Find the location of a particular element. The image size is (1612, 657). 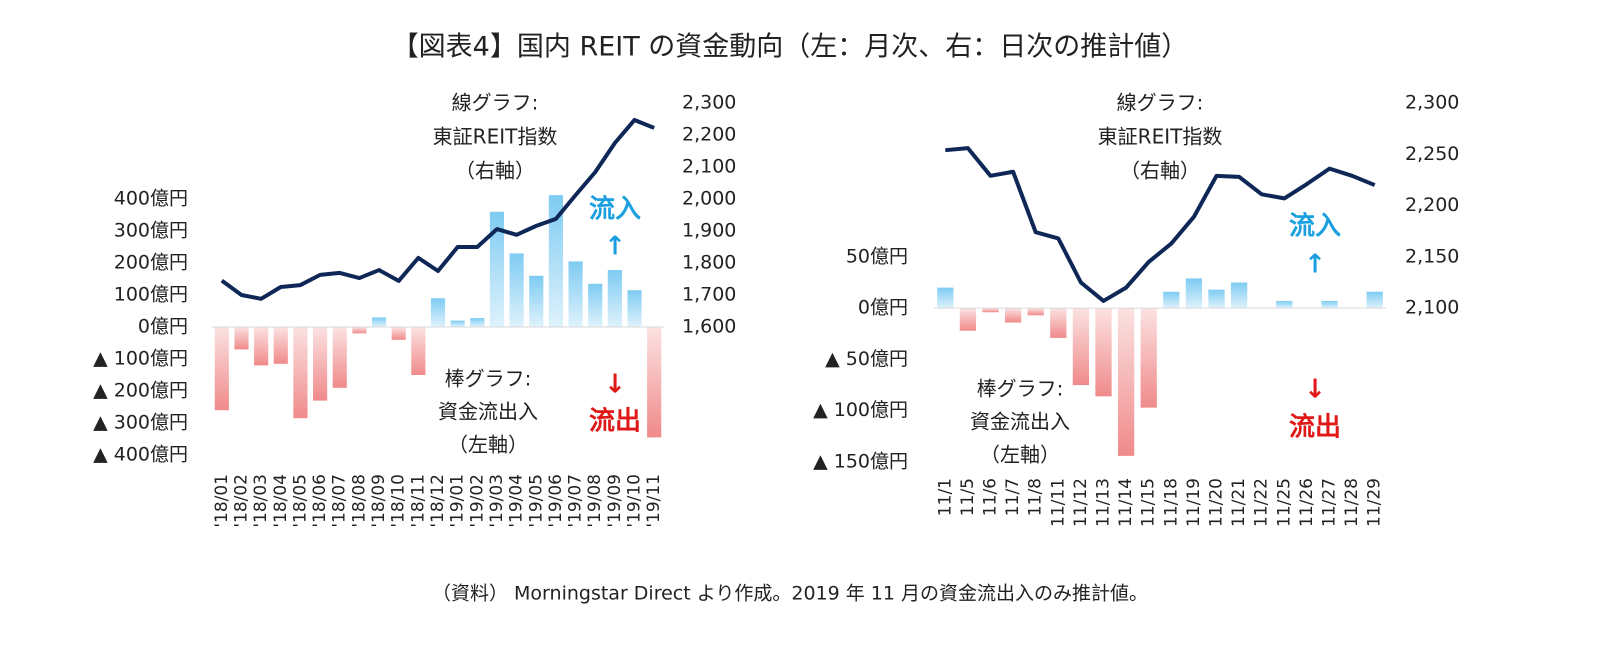

x-tick-label: 11/26 is located at coordinates (1307, 502).